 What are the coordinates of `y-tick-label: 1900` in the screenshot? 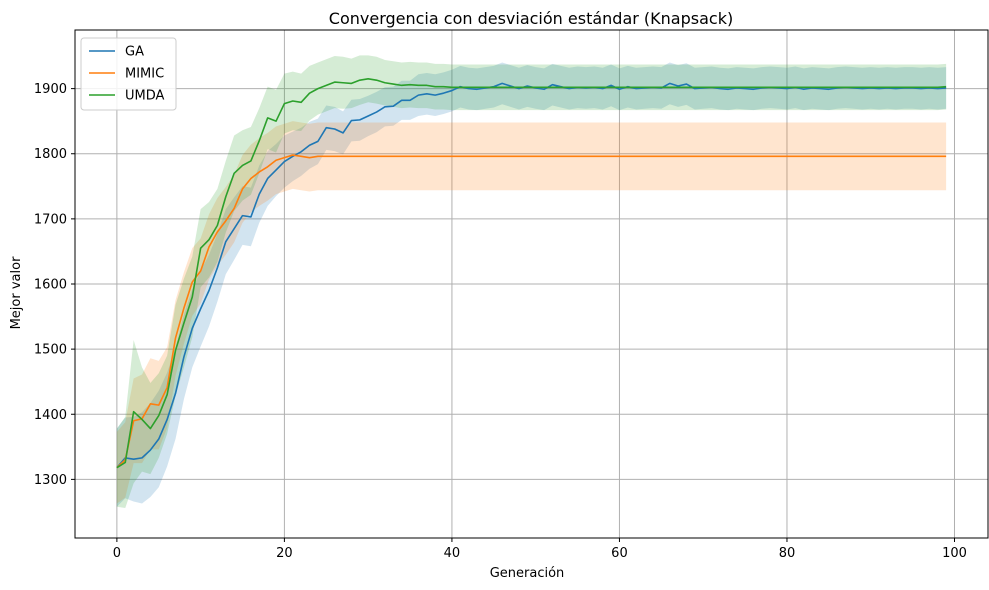 It's located at (50, 89).